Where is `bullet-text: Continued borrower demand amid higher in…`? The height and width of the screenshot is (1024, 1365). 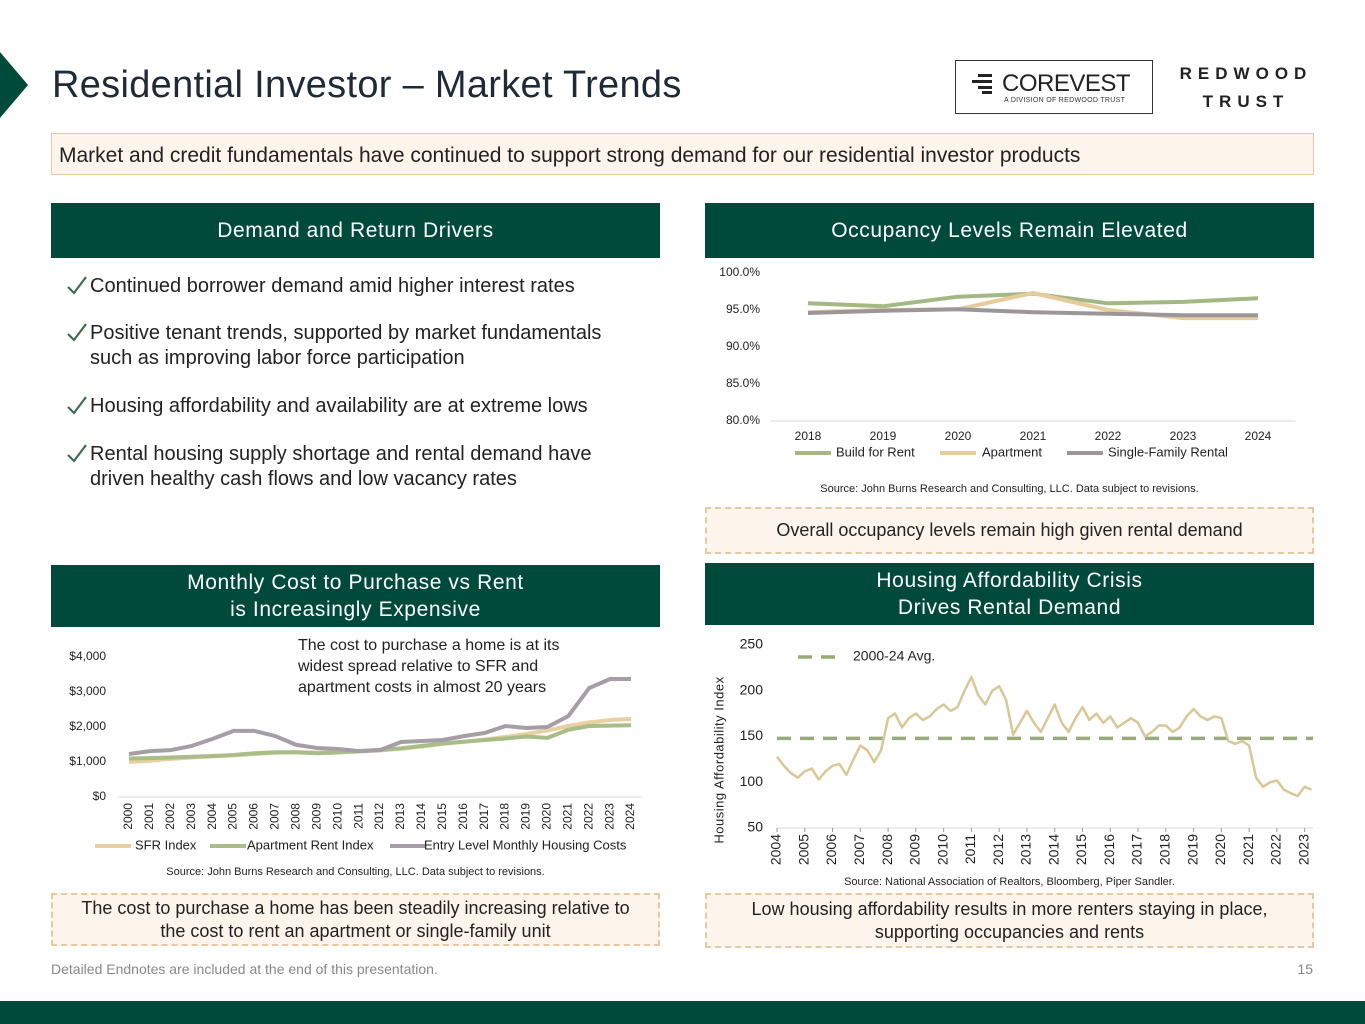 bullet-text: Continued borrower demand amid higher in… is located at coordinates (332, 286).